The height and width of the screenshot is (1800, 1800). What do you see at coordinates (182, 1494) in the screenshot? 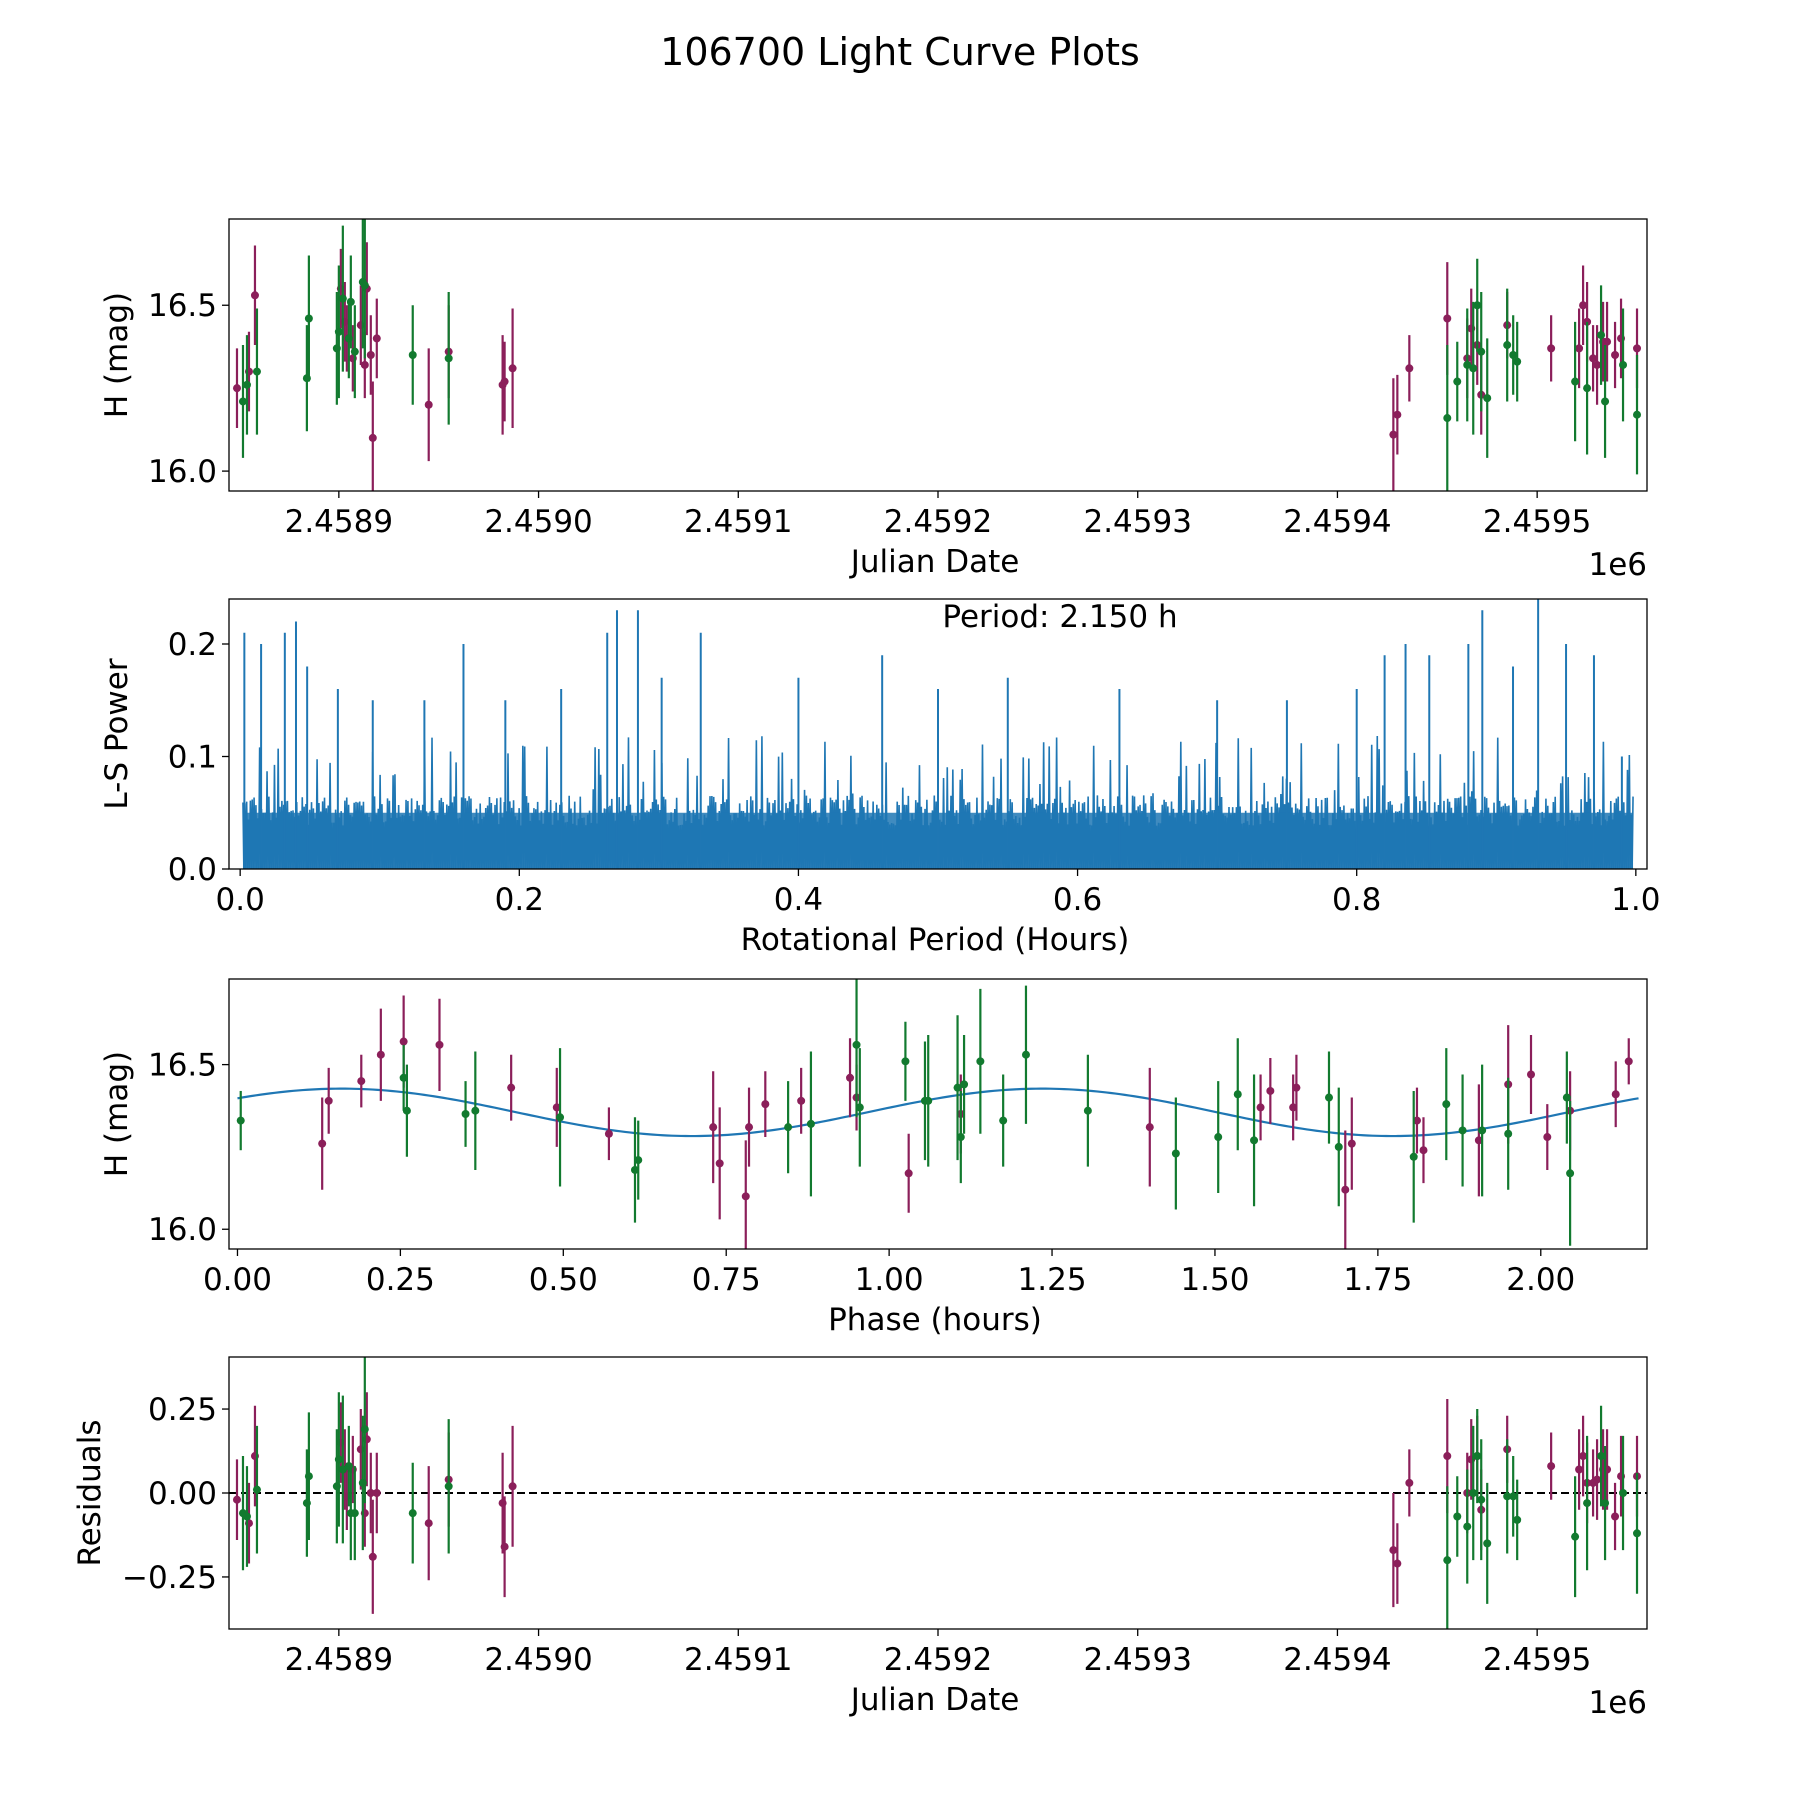
I see `y-tick-label: 0.00` at bounding box center [182, 1494].